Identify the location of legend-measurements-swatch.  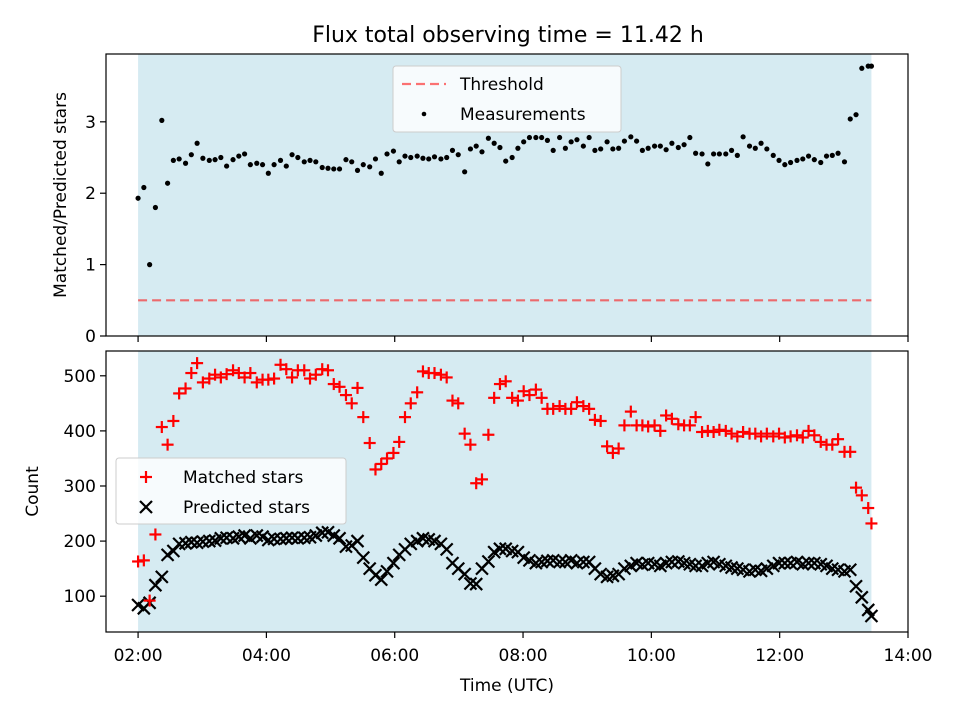
(424, 114).